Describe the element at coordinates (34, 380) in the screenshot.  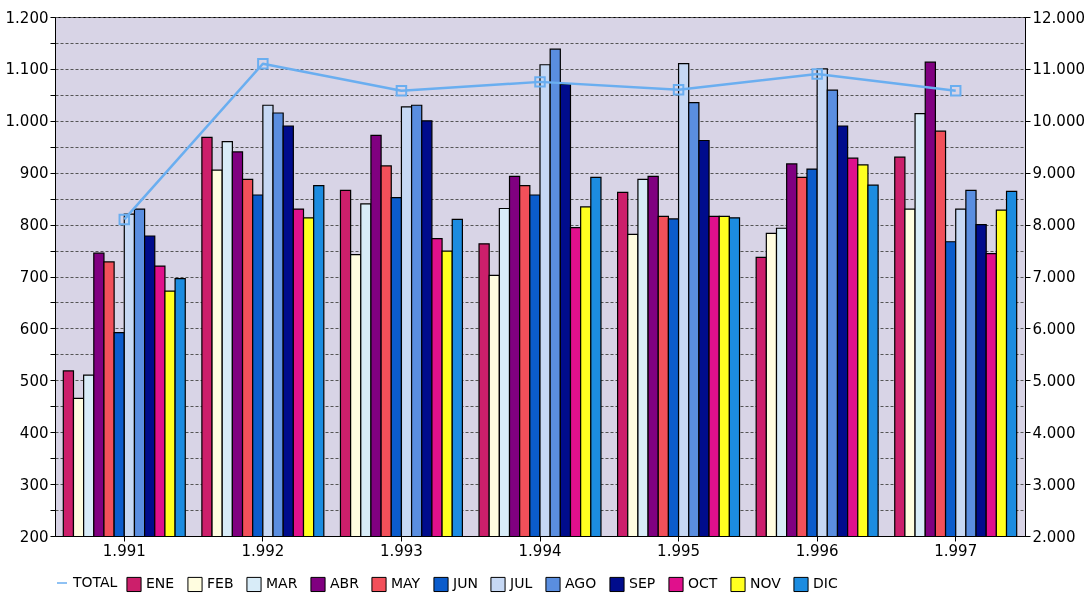
I see `y-tick-label: 500` at that location.